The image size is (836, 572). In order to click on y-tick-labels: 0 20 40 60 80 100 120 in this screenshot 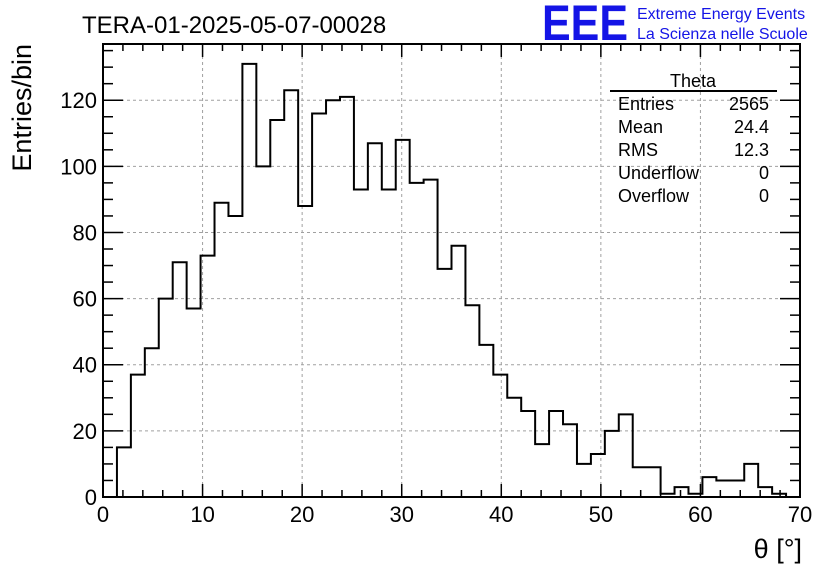, I will do `click(78, 299)`.